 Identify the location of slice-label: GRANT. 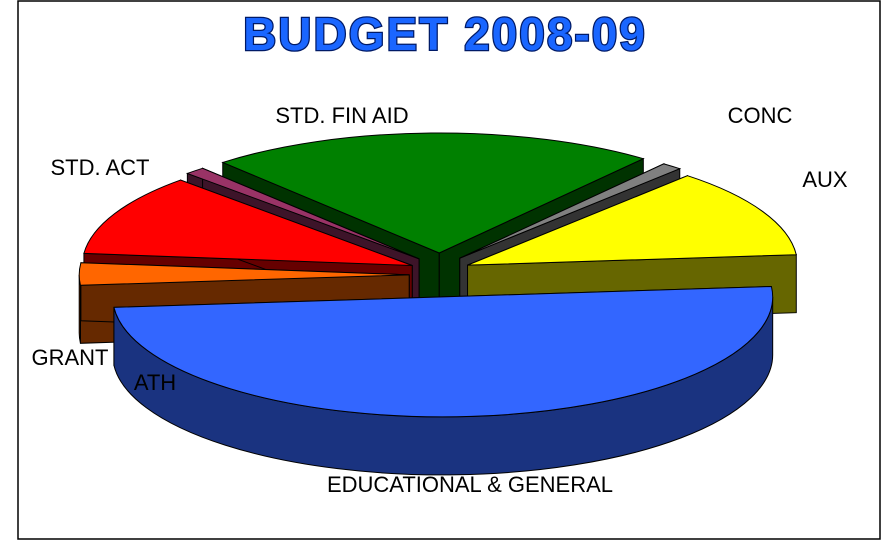
(70, 357).